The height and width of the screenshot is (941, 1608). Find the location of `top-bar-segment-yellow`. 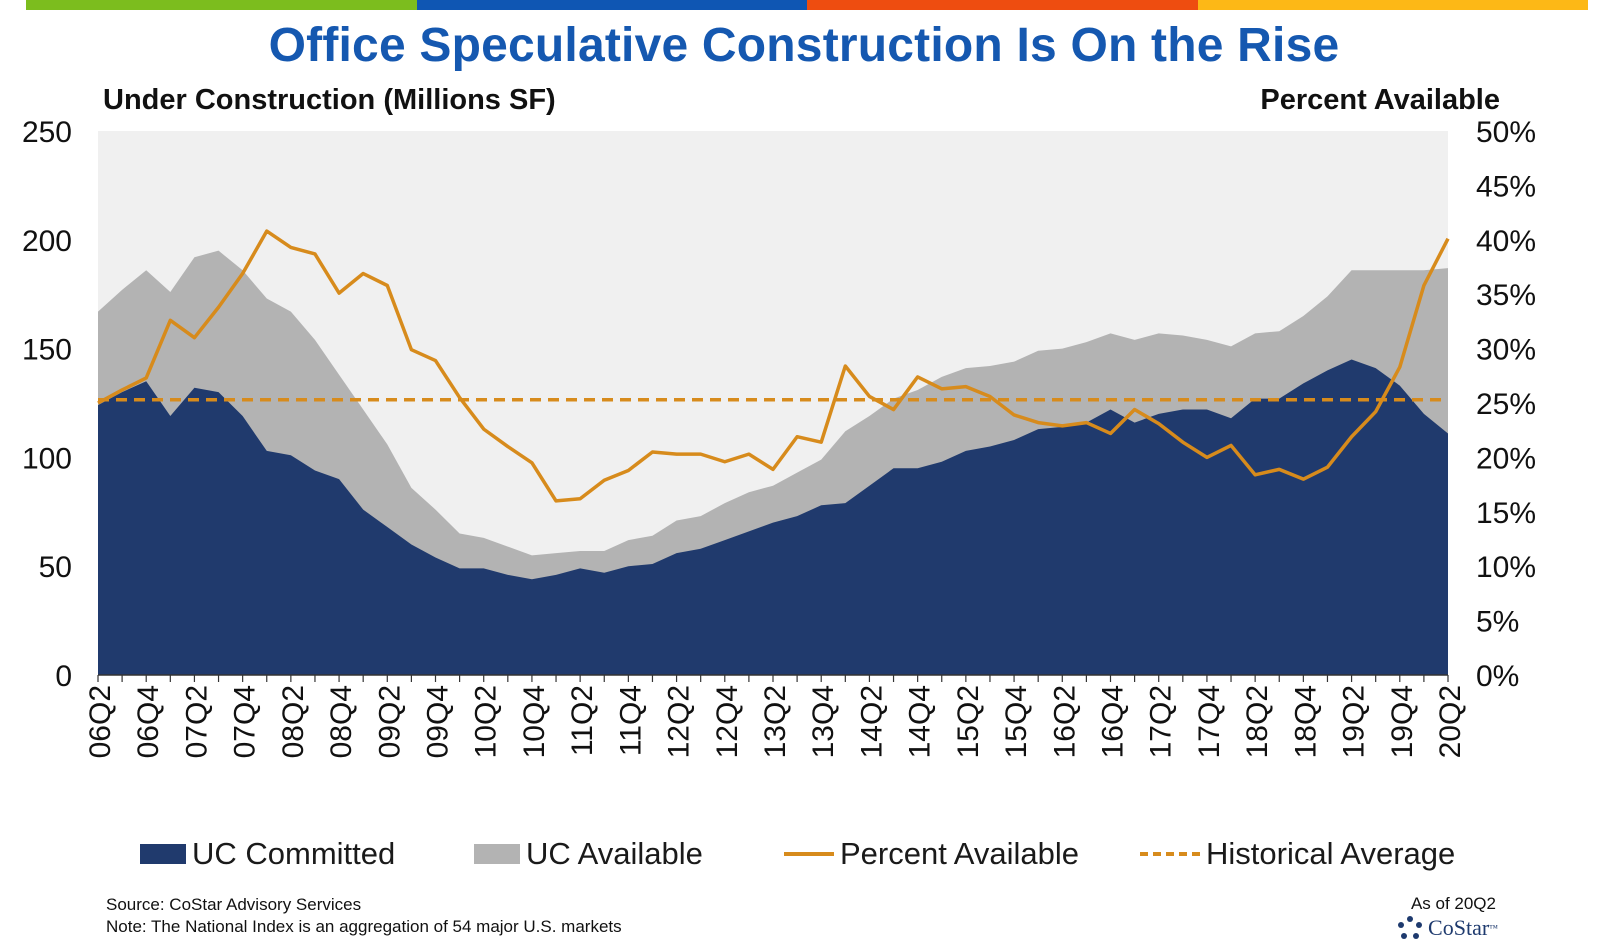

top-bar-segment-yellow is located at coordinates (1392, 5).